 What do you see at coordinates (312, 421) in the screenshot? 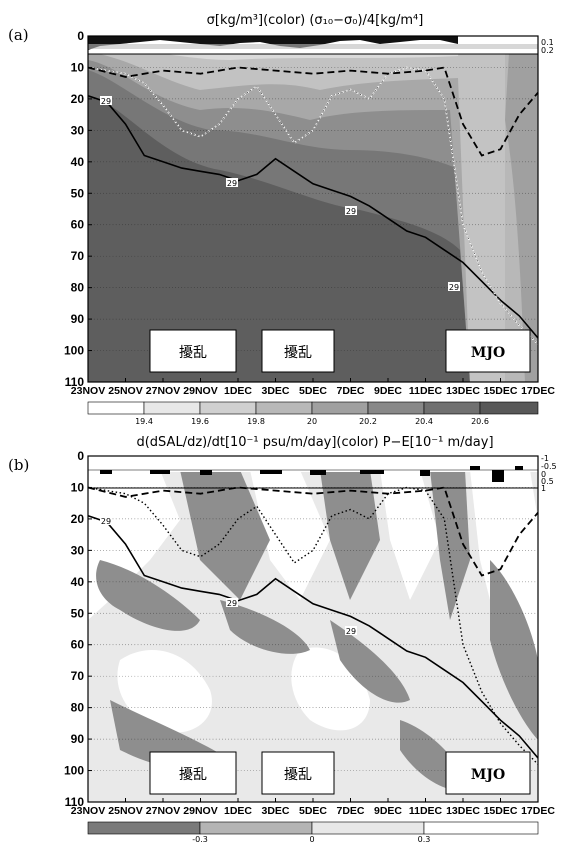
I see `colorbar-tick: 20` at bounding box center [312, 421].